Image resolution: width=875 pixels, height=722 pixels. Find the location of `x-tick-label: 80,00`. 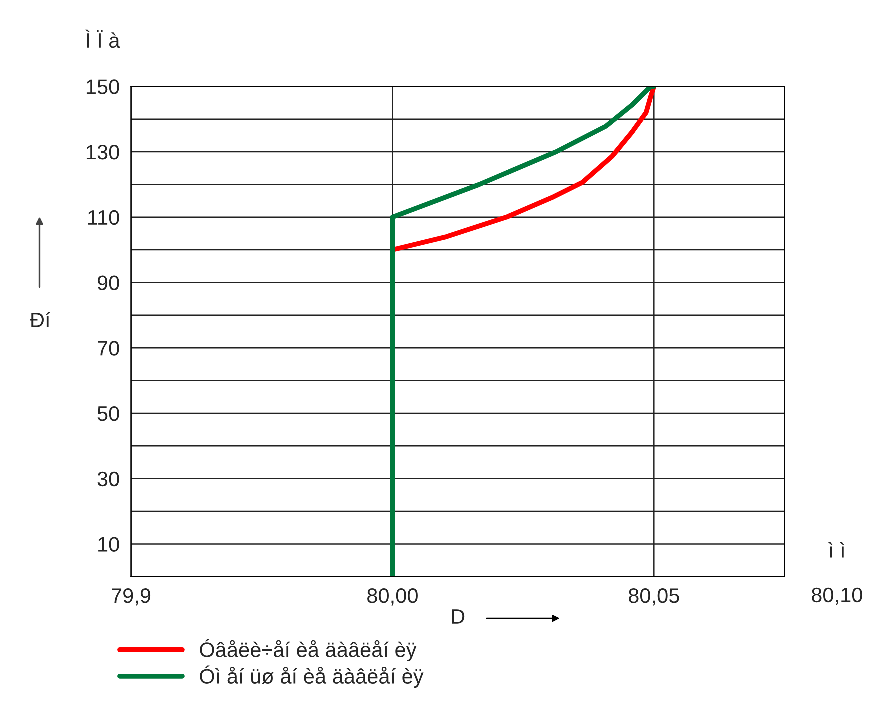

x-tick-label: 80,00 is located at coordinates (393, 597).